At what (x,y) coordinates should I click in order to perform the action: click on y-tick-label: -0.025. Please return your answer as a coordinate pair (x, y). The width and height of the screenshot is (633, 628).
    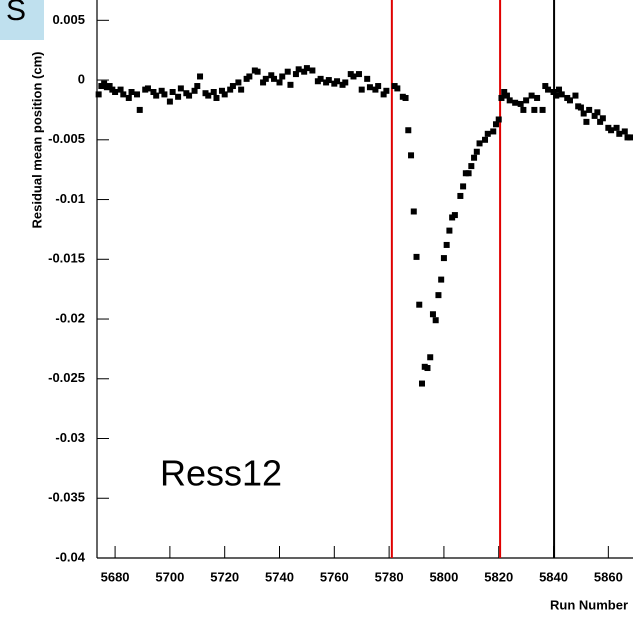
    Looking at the image, I should click on (66, 377).